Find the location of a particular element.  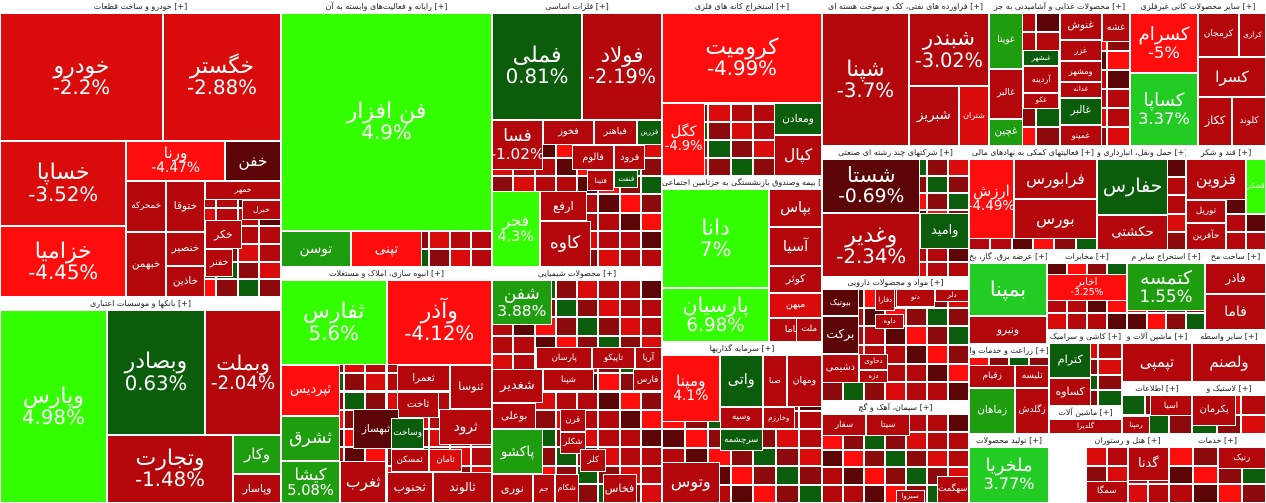

stock-tile: خبهمن is located at coordinates (146, 264).